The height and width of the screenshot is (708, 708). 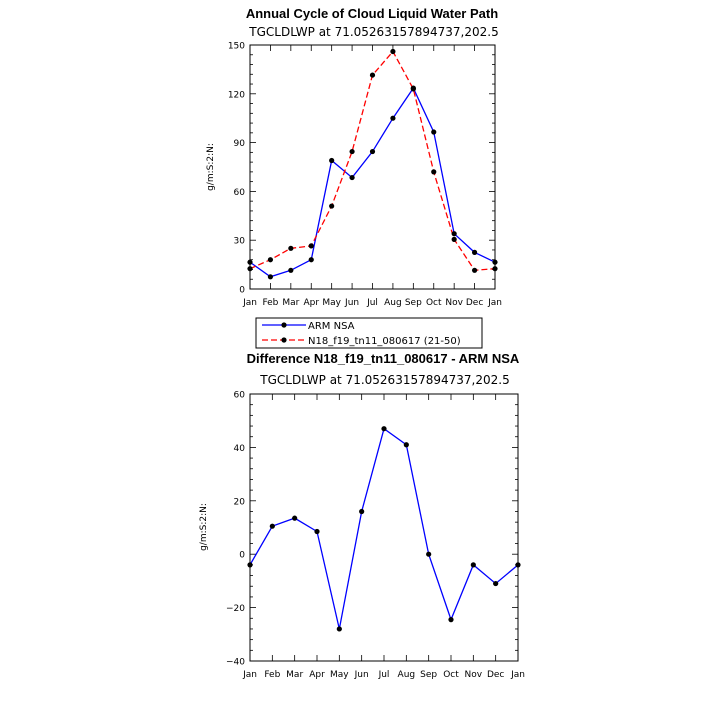 What do you see at coordinates (240, 193) in the screenshot?
I see `chart1-ytick-label: 60` at bounding box center [240, 193].